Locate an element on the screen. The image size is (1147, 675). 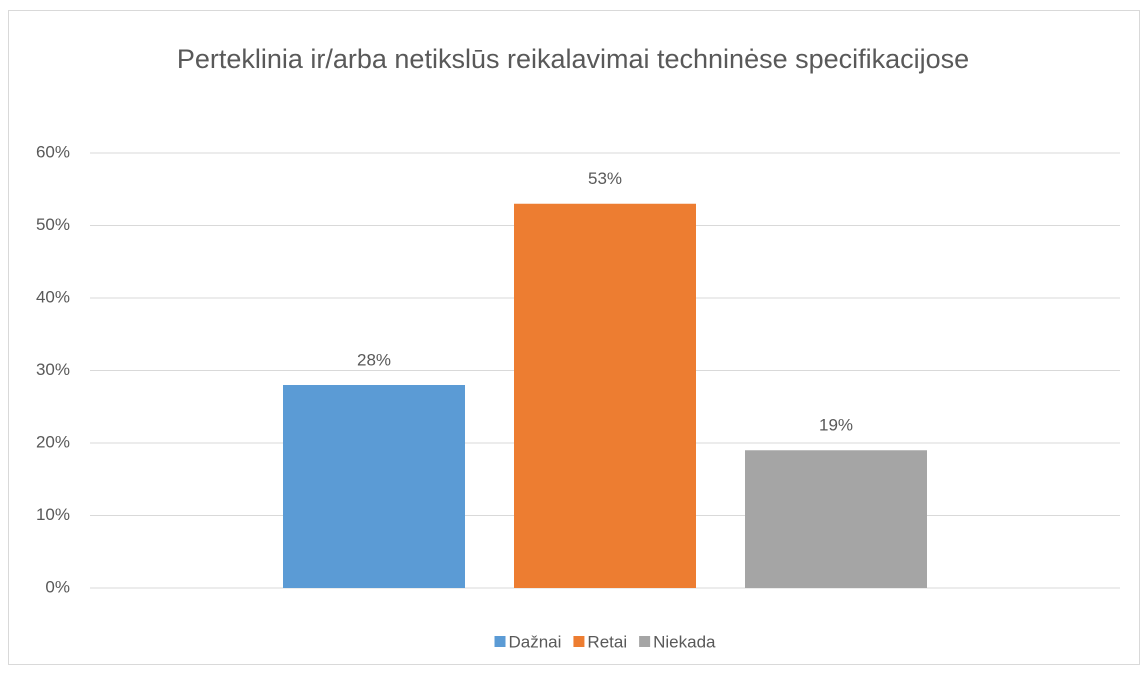
legend-label: Niekada is located at coordinates (684, 641).